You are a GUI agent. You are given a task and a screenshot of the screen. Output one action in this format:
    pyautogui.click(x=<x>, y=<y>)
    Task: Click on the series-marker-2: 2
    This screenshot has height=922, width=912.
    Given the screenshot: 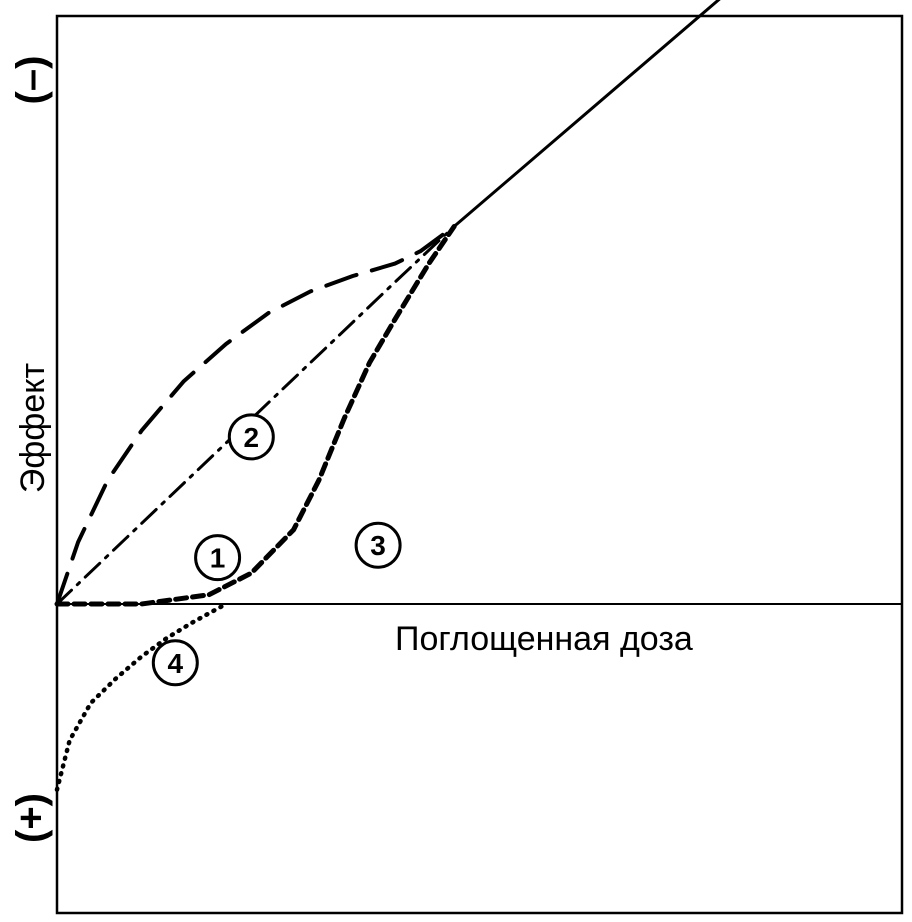 What is the action you would take?
    pyautogui.click(x=251, y=437)
    